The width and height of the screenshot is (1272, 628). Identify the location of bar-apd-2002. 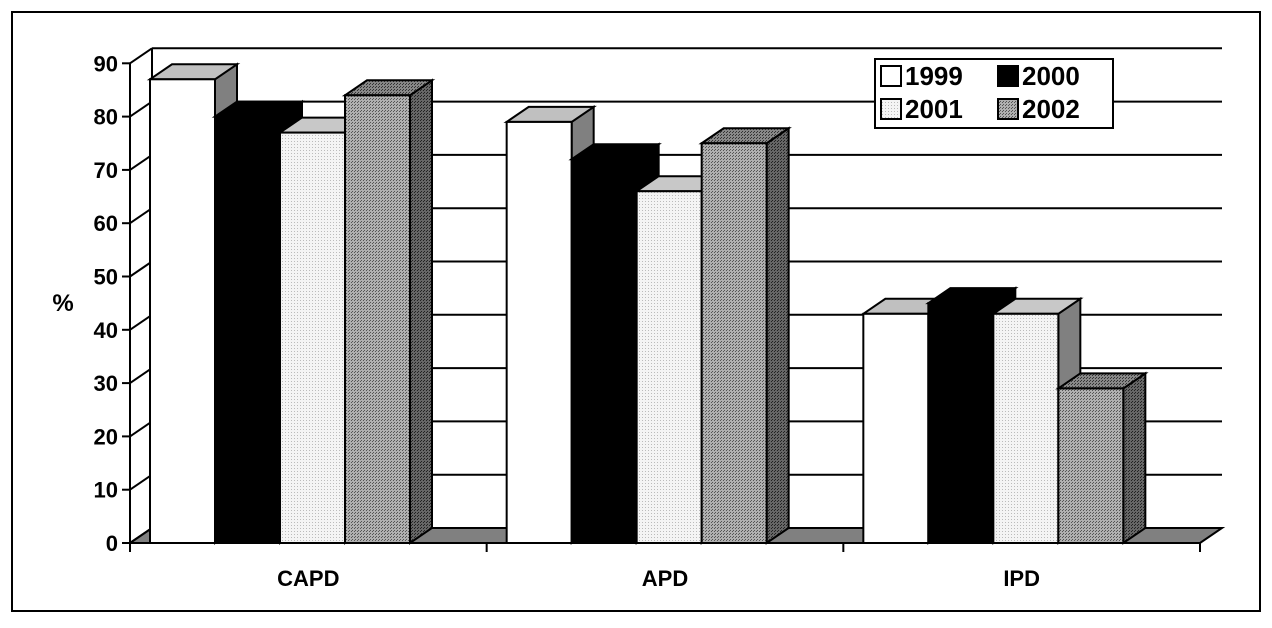
(745, 335).